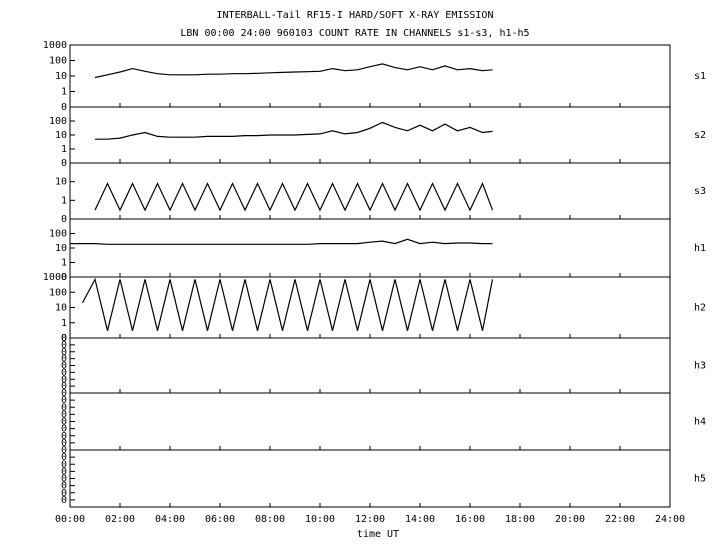 This screenshot has width=720, height=554. Describe the element at coordinates (700, 135) in the screenshot. I see `panel-label: s2` at that location.